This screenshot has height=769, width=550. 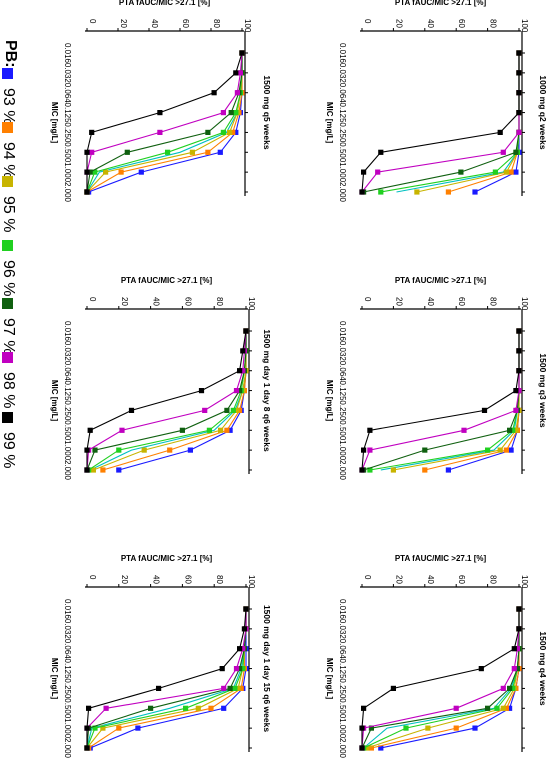 I want to click on legend: PB: 93 % 94 % 95 % 96 % 97 % 98 % 99 %, so click(x=9, y=254).